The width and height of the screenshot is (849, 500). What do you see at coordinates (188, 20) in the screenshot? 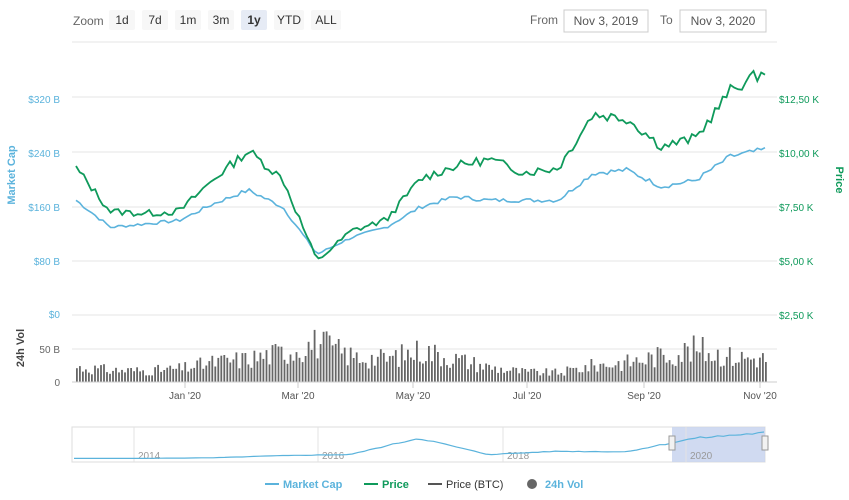
I see `zoom-button-1m` at bounding box center [188, 20].